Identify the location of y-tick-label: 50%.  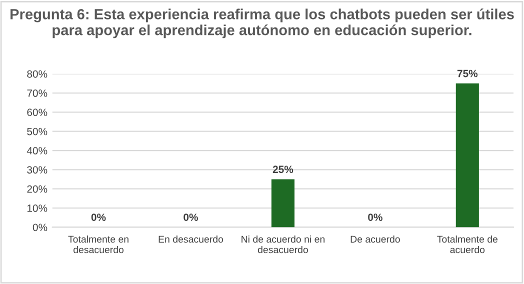
(37, 132).